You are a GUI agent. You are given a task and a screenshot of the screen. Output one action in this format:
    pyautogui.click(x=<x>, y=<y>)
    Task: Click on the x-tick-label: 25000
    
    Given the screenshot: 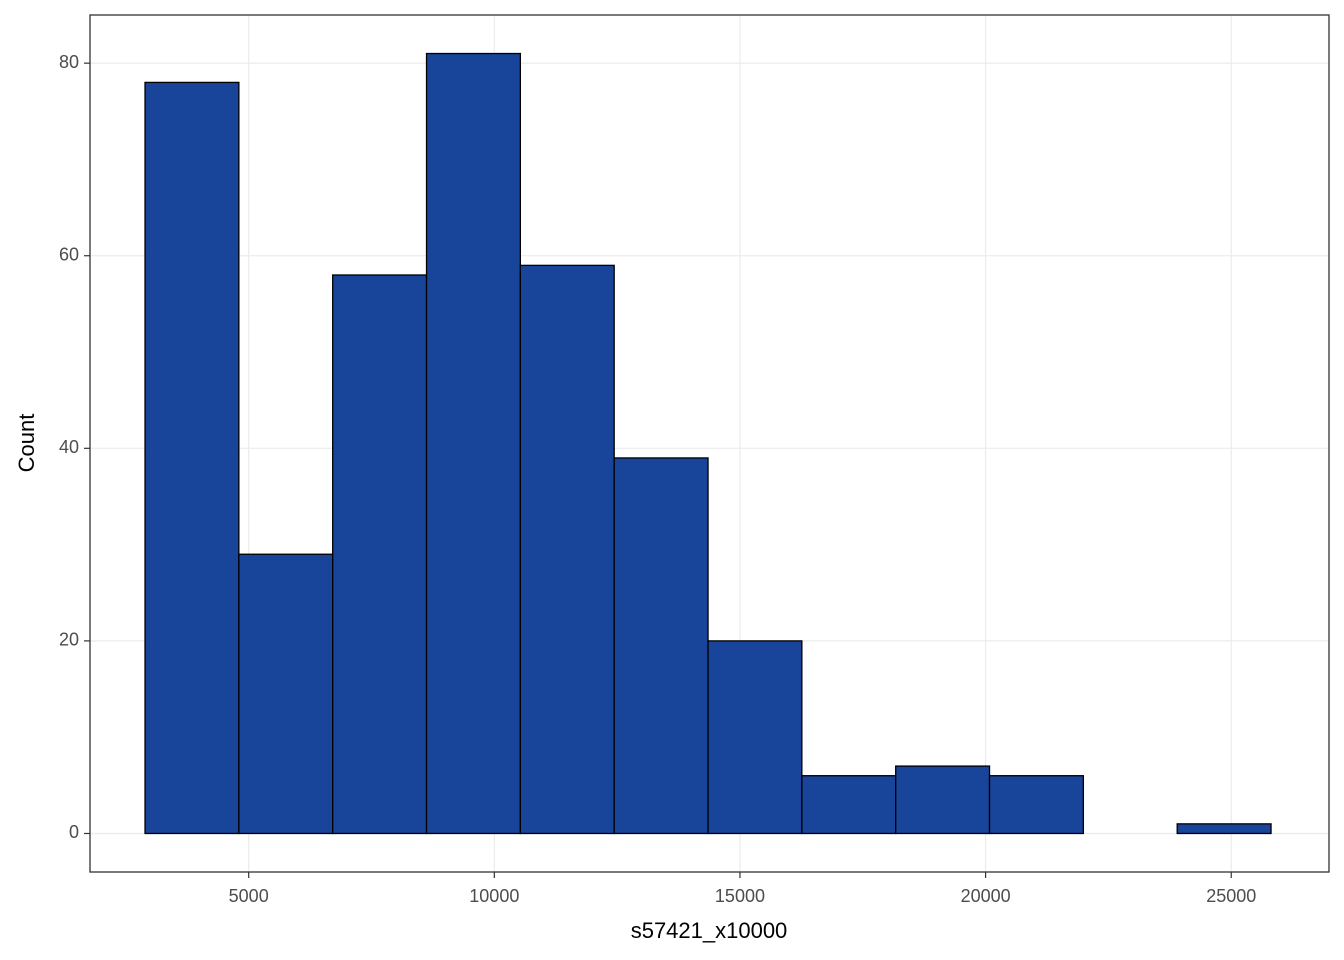 What is the action you would take?
    pyautogui.click(x=1231, y=896)
    